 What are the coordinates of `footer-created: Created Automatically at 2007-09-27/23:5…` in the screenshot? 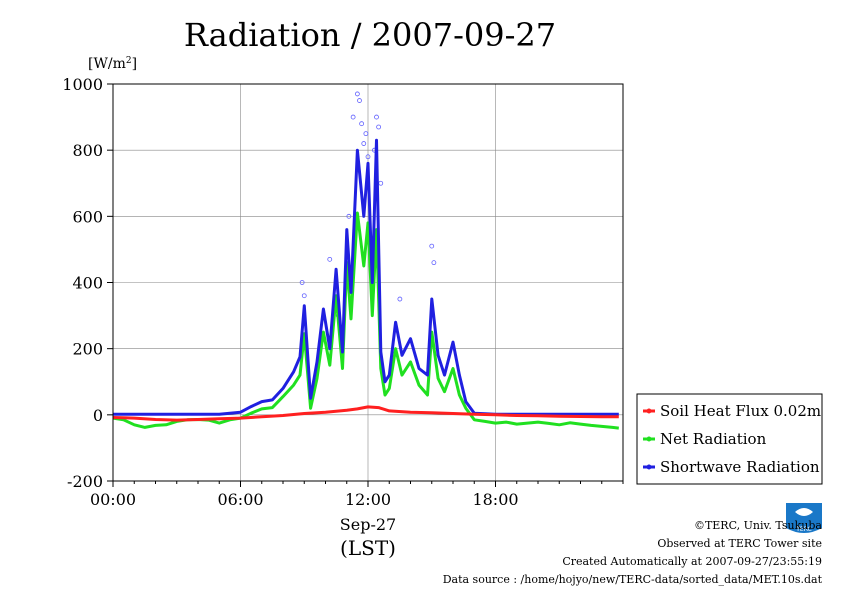 It's located at (692, 561).